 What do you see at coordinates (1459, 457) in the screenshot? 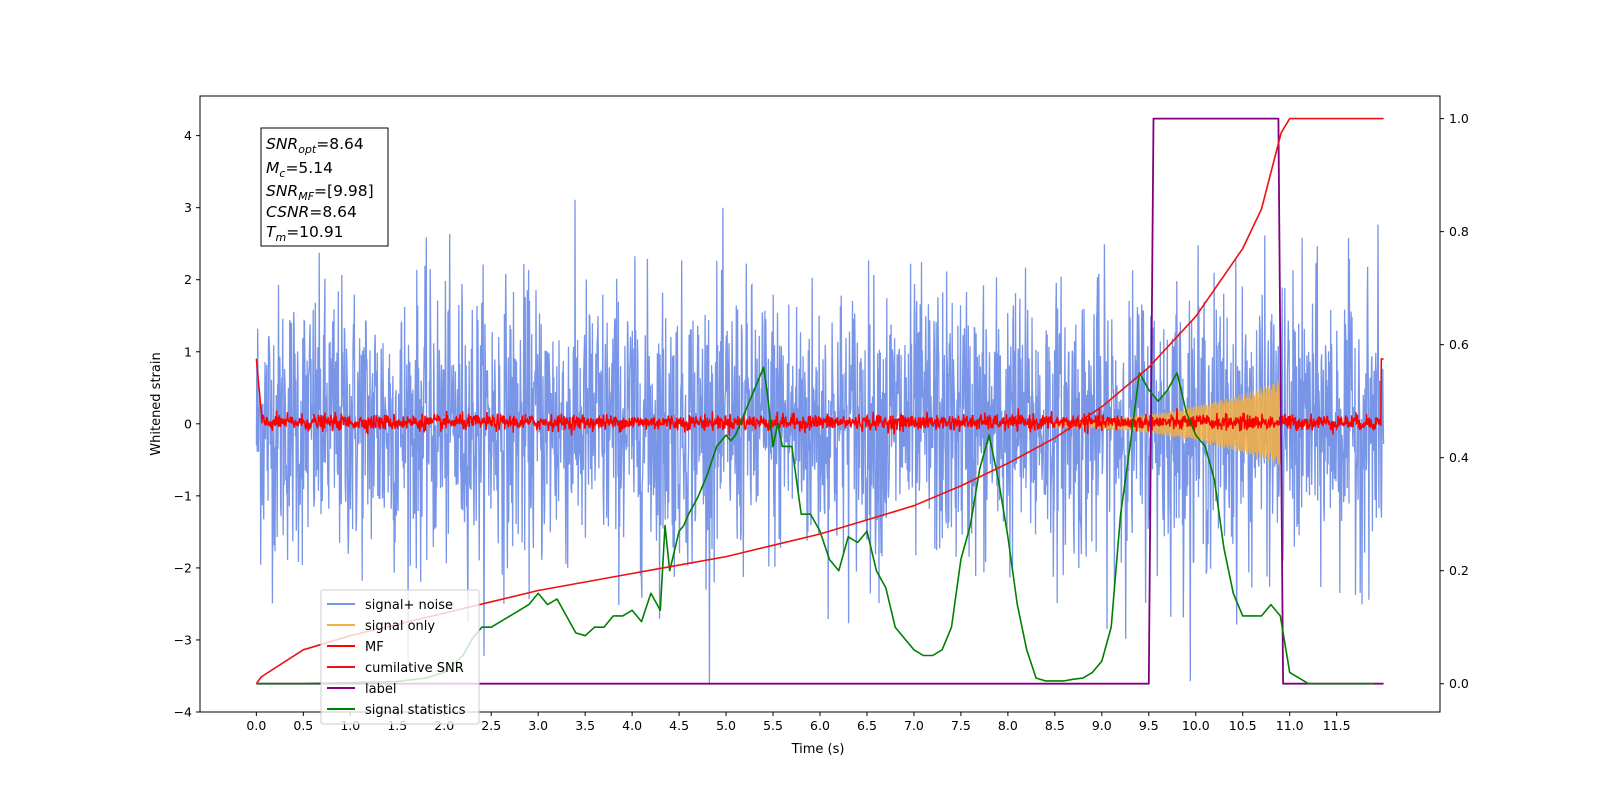
I see `y2-tick-label: 0.4` at bounding box center [1459, 457].